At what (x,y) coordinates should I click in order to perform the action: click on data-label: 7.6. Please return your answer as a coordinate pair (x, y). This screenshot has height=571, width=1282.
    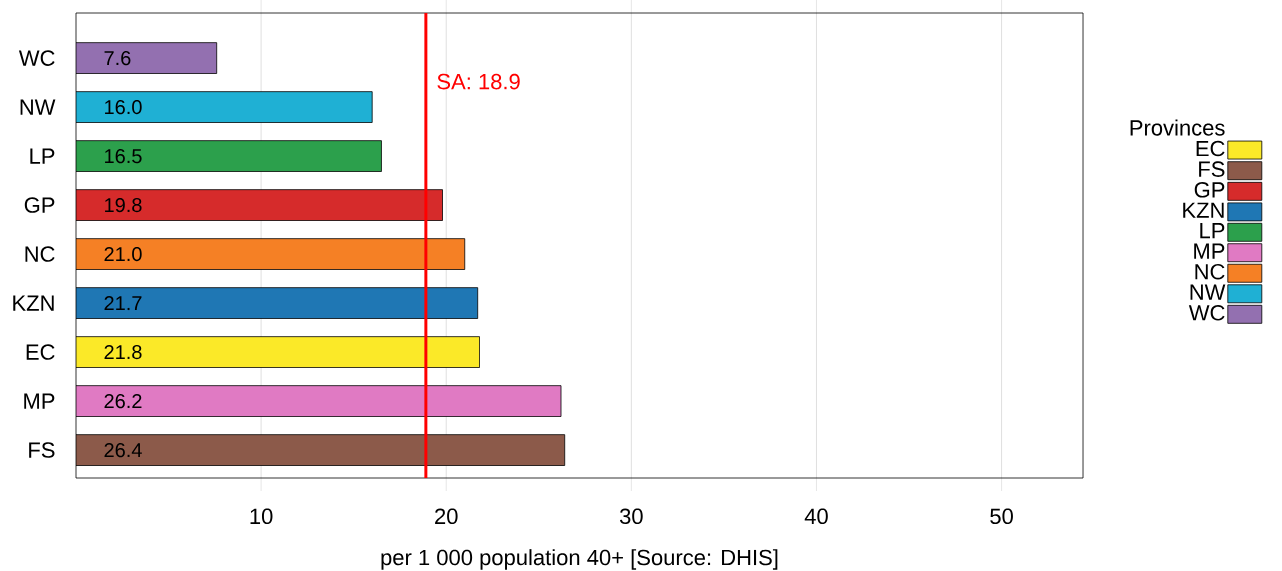
    Looking at the image, I should click on (117, 58).